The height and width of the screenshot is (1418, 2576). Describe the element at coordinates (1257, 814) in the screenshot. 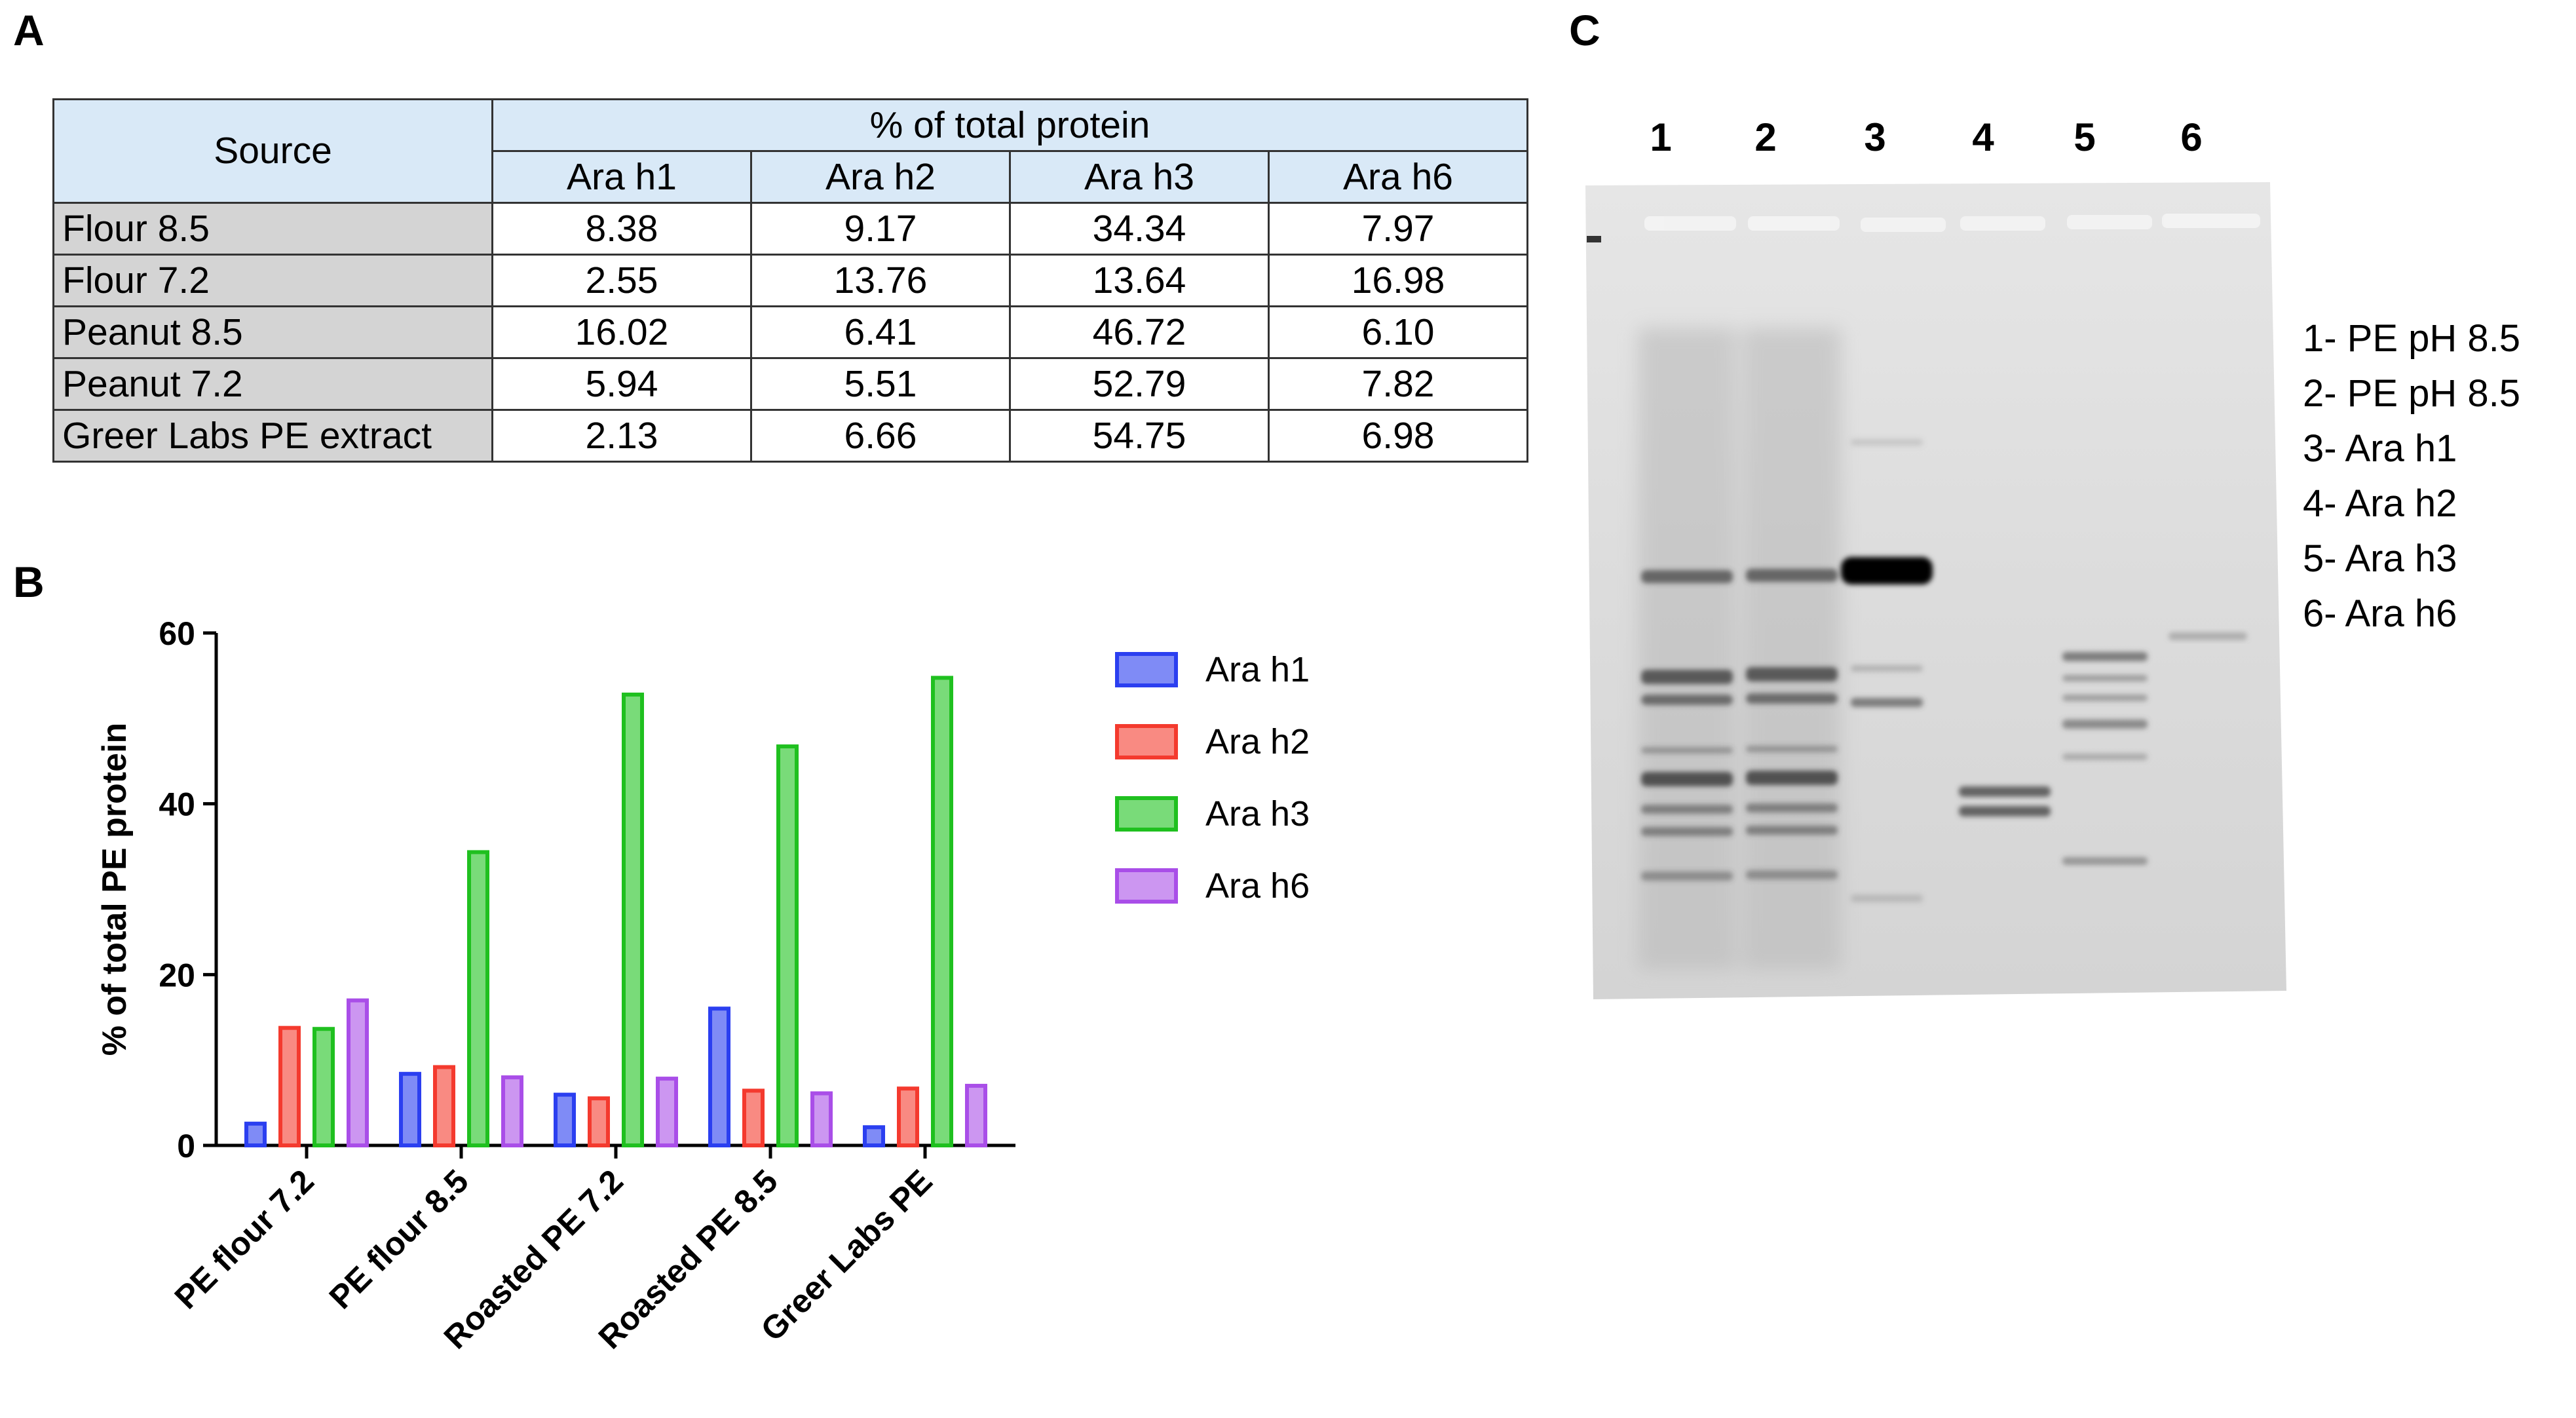

I see `legend-label: Ara h3` at that location.